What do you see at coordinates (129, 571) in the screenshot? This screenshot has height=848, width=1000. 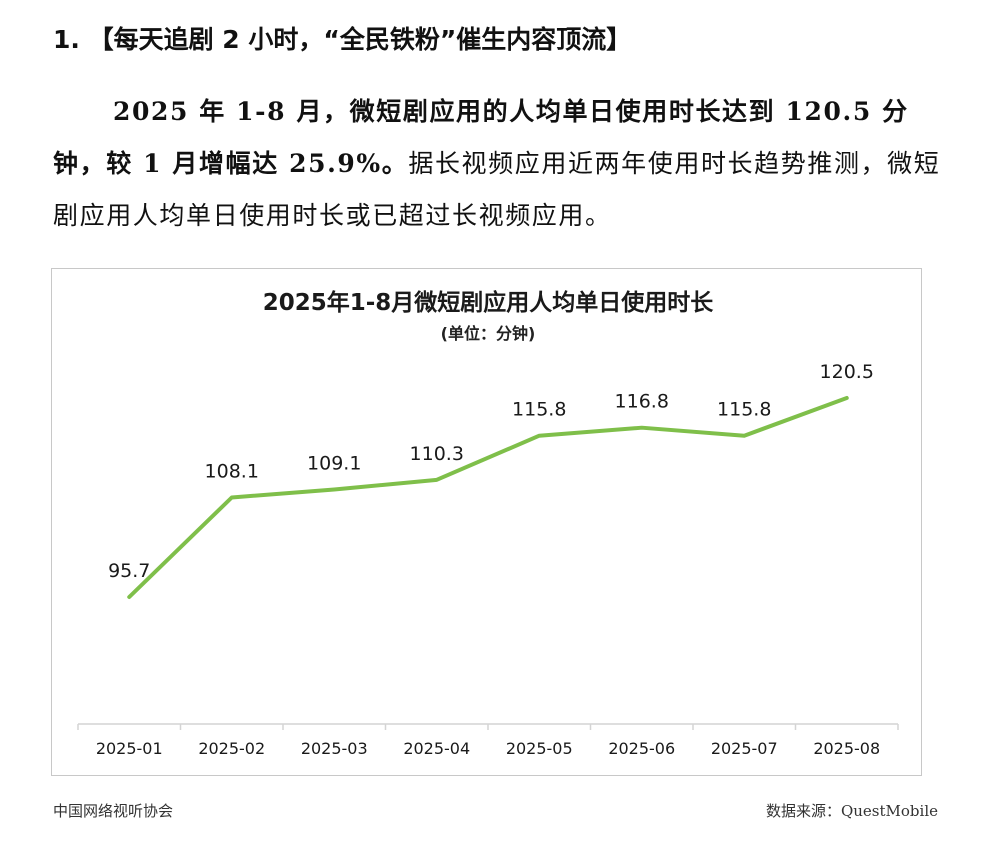 I see `data-label: 95.7` at bounding box center [129, 571].